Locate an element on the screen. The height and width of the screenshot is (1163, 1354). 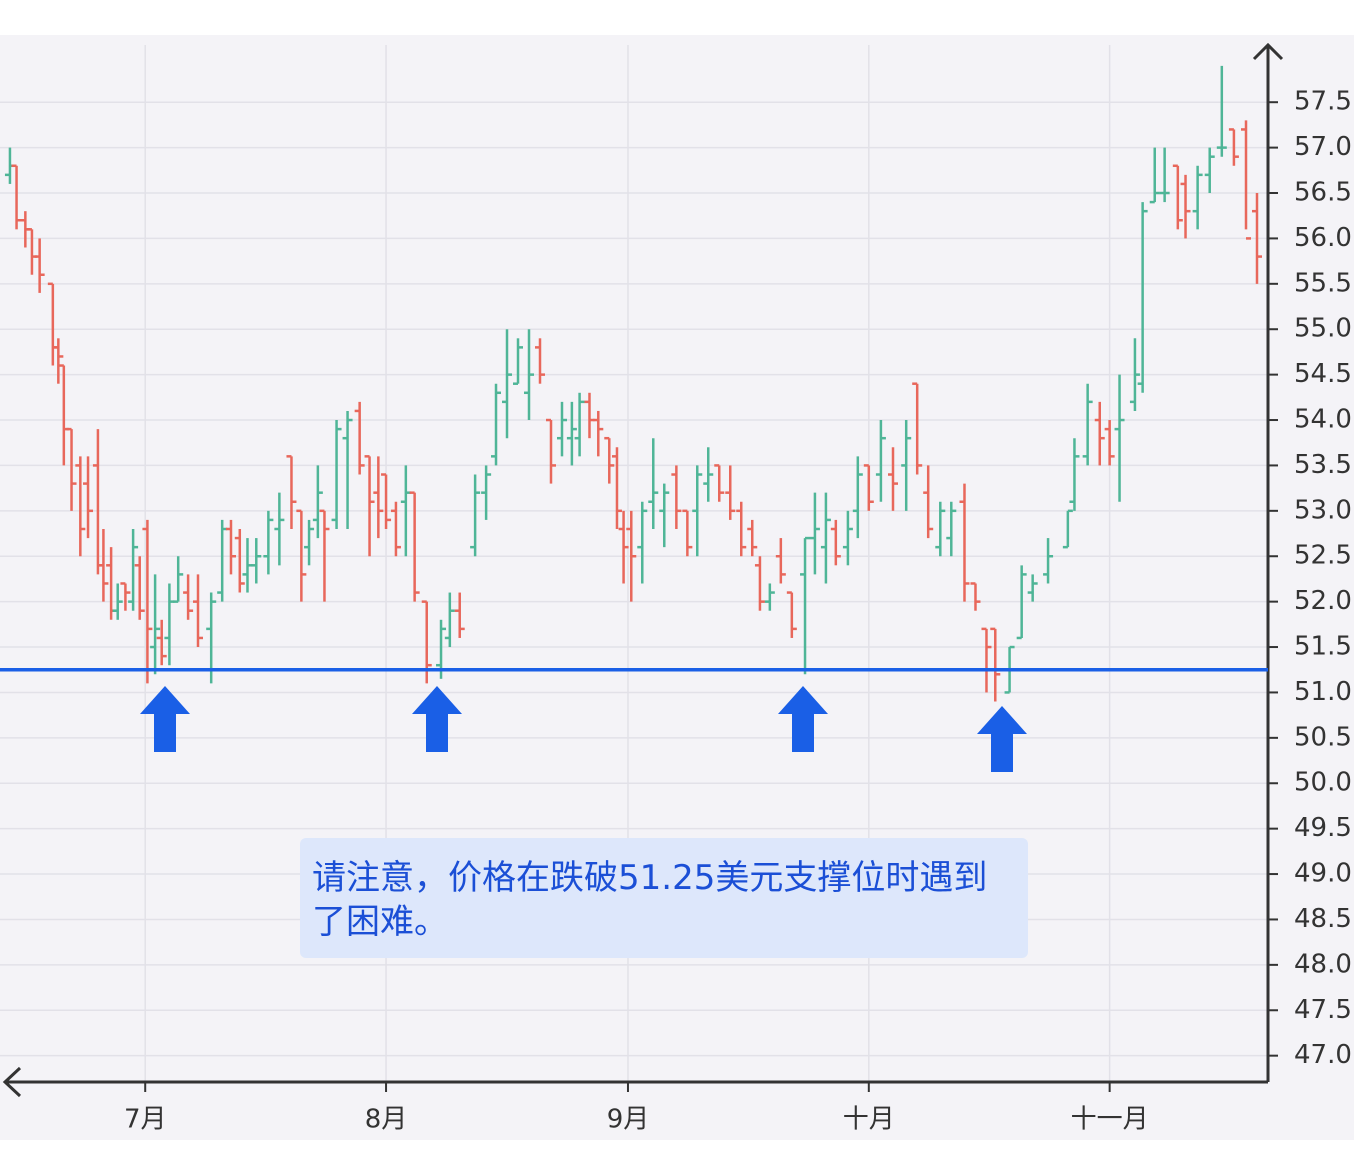
y-tick-label: 48.5 is located at coordinates (1323, 919).